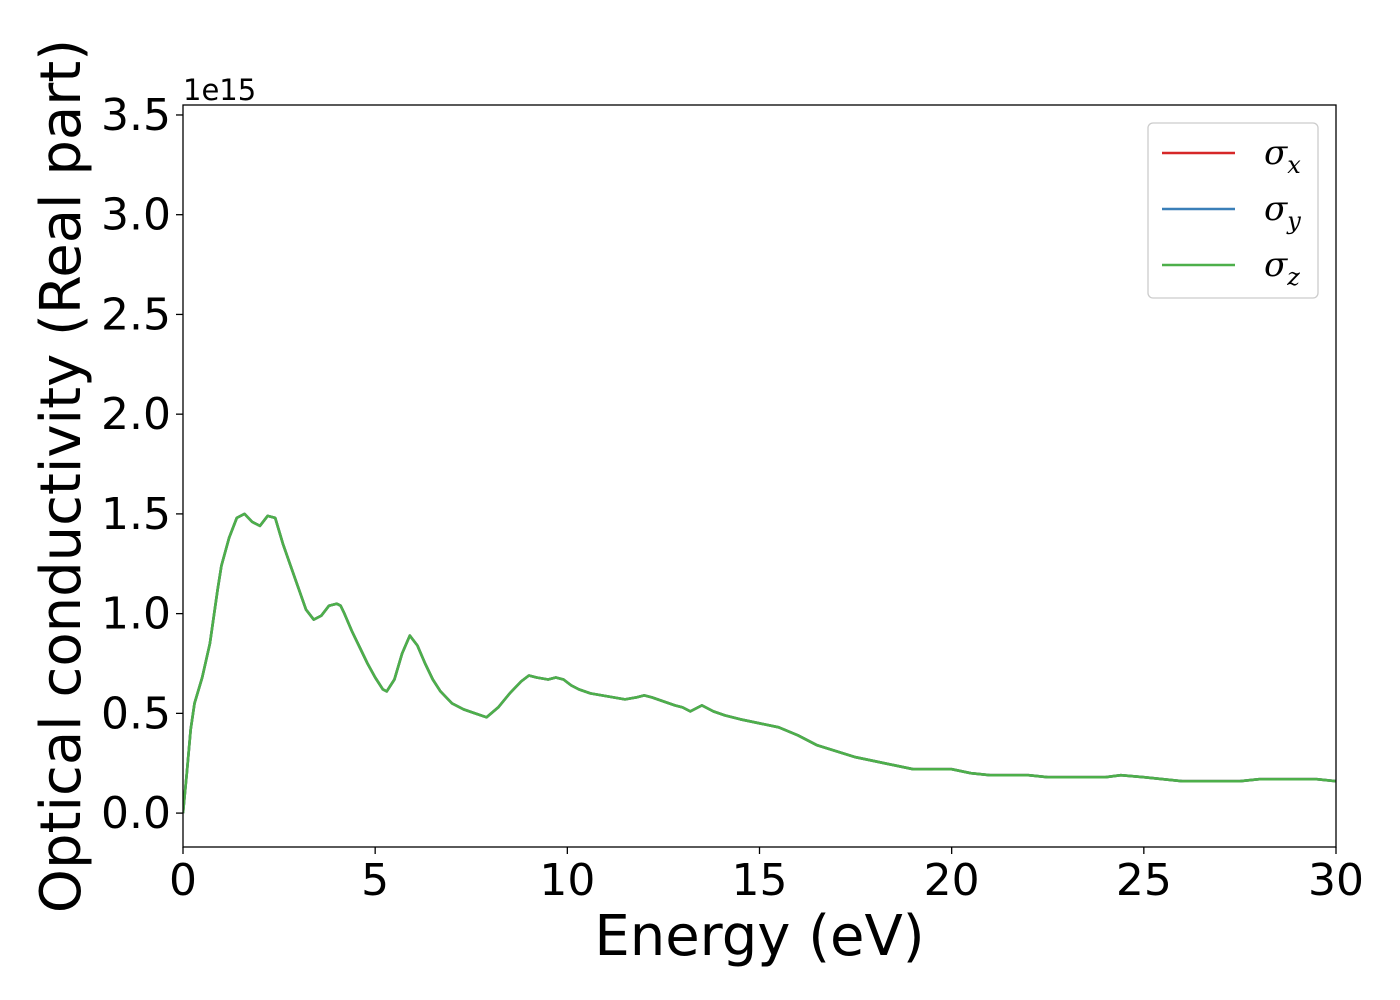 Image resolution: width=1400 pixels, height=1000 pixels. What do you see at coordinates (136, 514) in the screenshot?
I see `y-tick-label: 1.5` at bounding box center [136, 514].